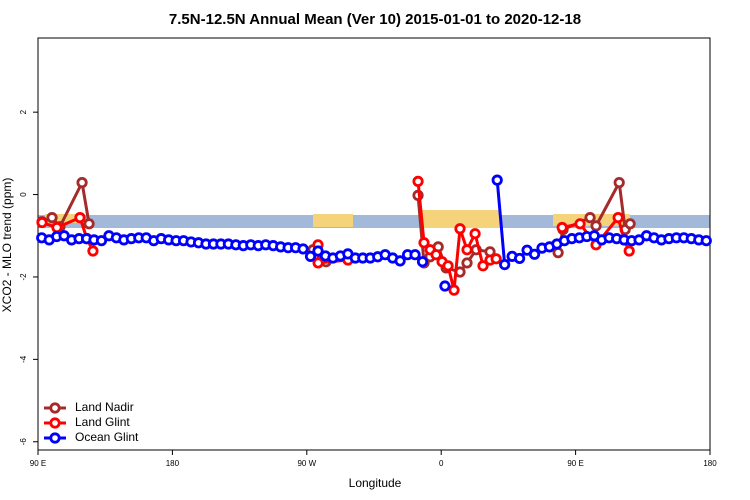  I want to click on legend-label: Land Nadir, so click(104, 407).